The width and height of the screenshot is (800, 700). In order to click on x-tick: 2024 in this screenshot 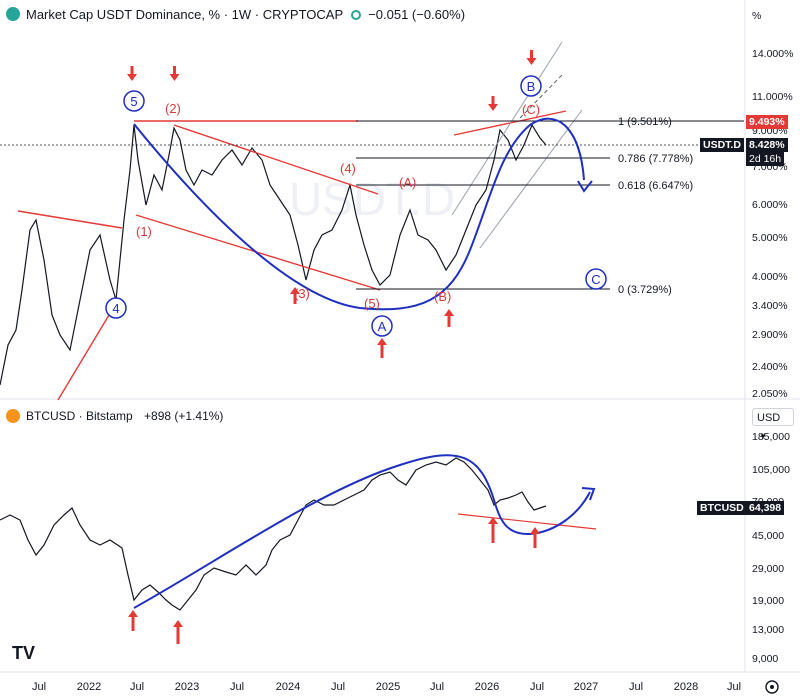, I will do `click(288, 687)`.